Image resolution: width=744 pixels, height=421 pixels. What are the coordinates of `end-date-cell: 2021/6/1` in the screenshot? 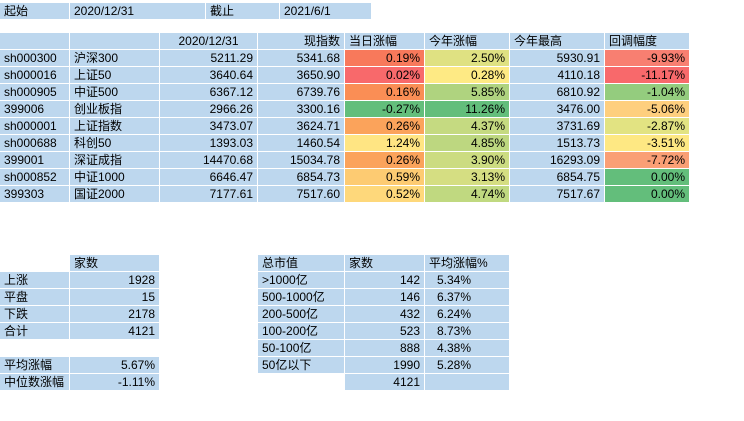 It's located at (326, 11).